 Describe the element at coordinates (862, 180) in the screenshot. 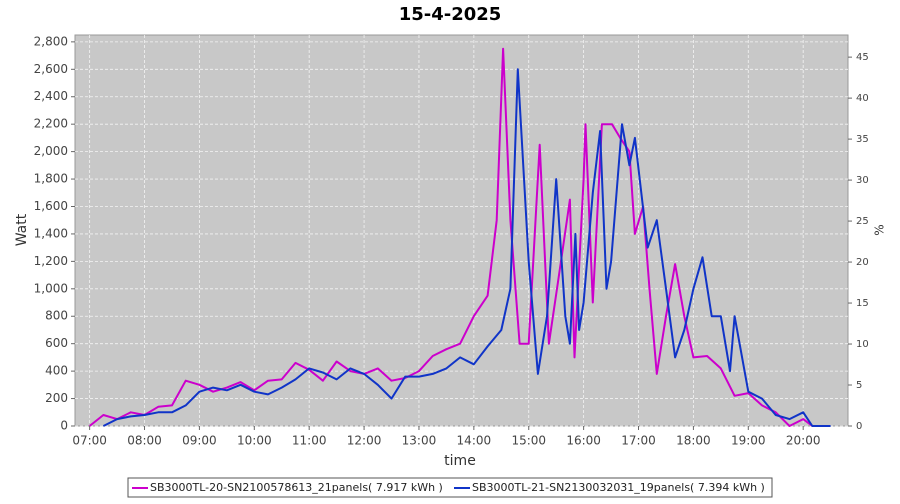

I see `y2-tick-label: 30` at that location.